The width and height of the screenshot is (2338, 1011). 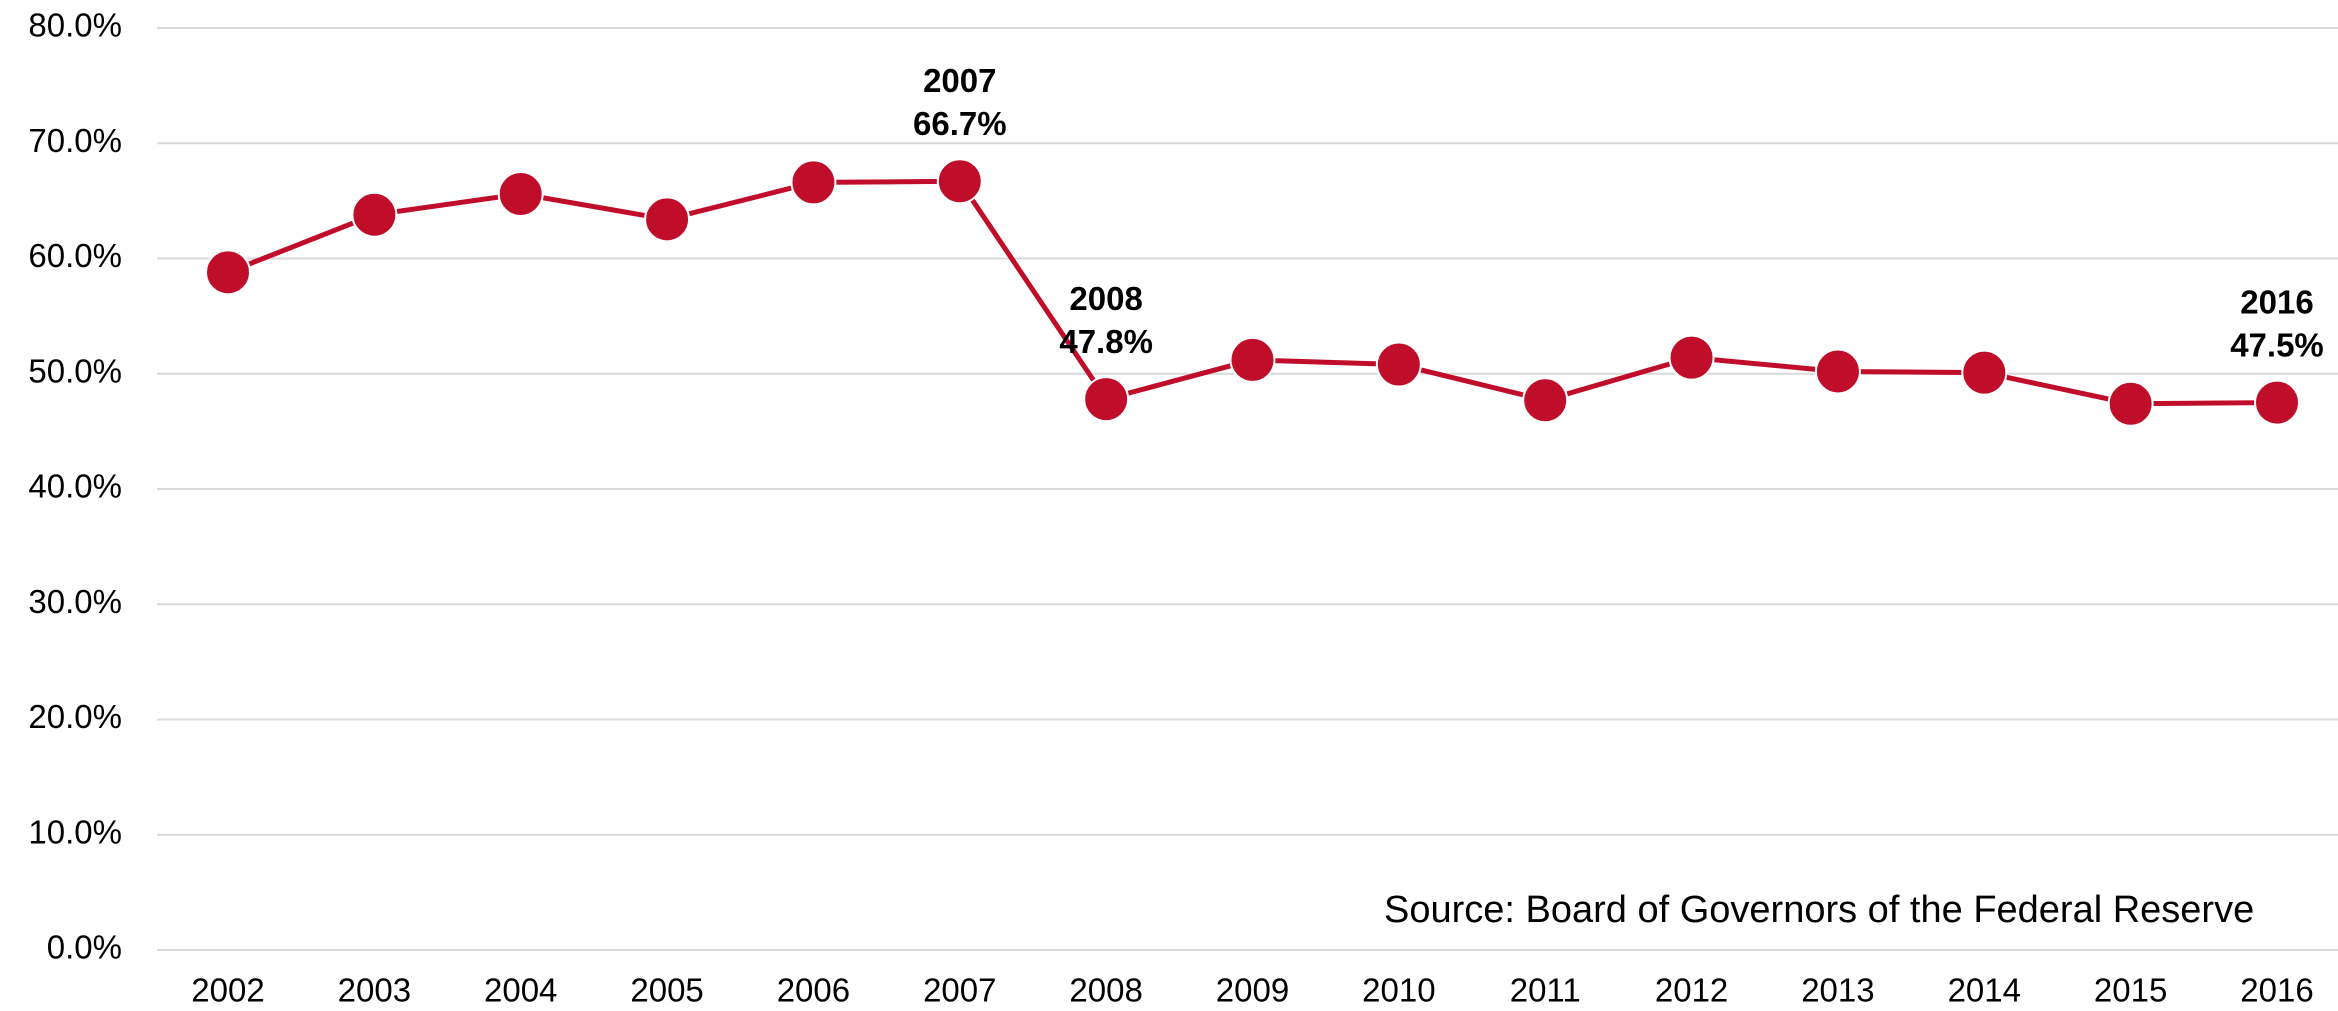 I want to click on annotation-year: 2016, so click(x=2276, y=301).